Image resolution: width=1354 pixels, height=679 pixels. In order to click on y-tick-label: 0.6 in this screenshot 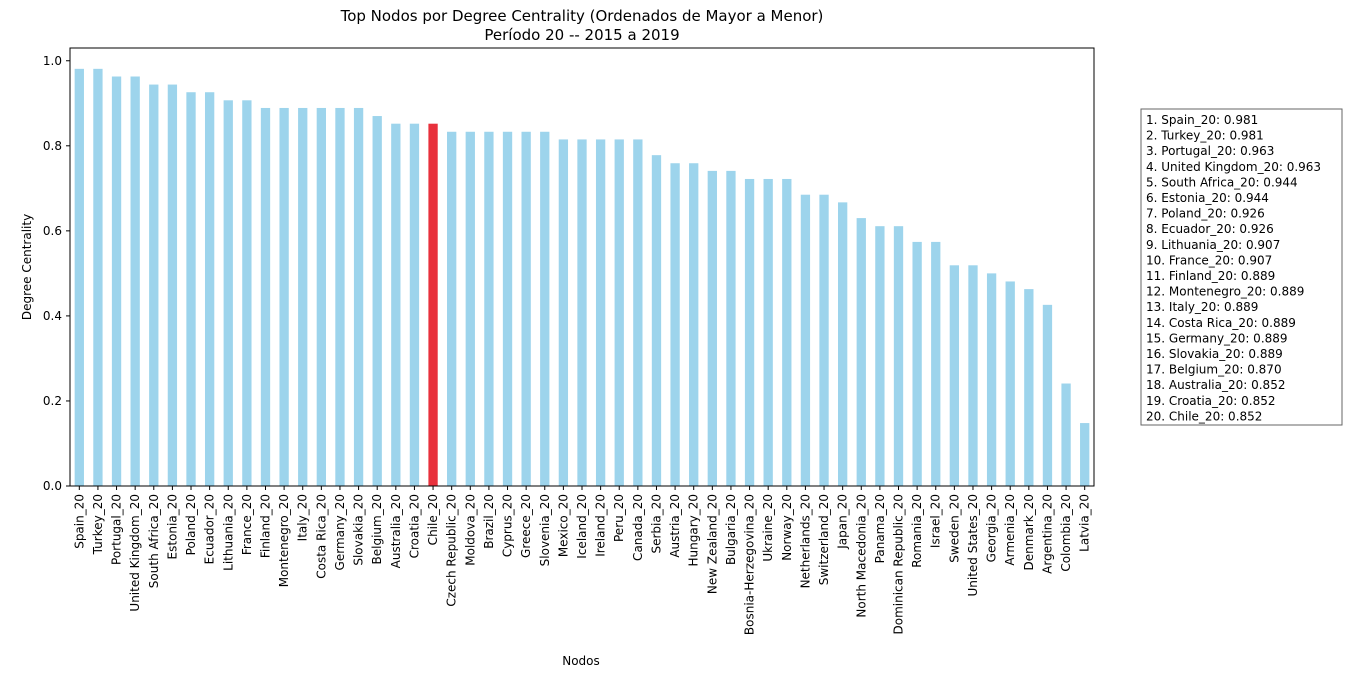, I will do `click(52, 231)`.